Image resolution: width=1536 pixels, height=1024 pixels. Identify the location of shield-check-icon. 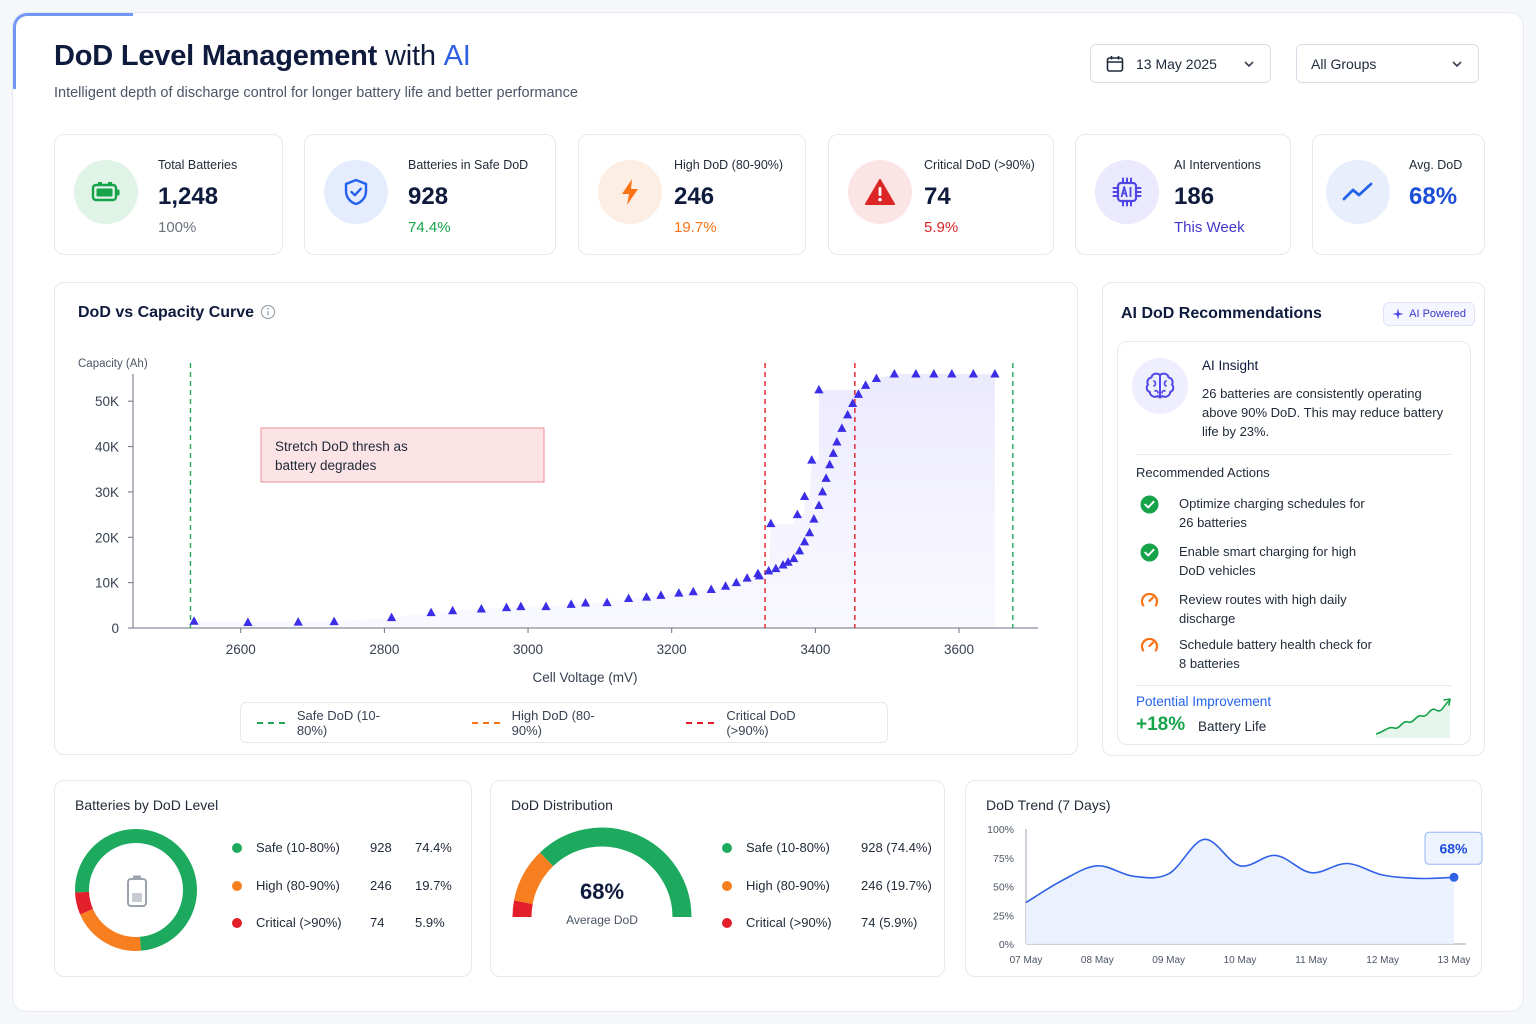
(356, 192).